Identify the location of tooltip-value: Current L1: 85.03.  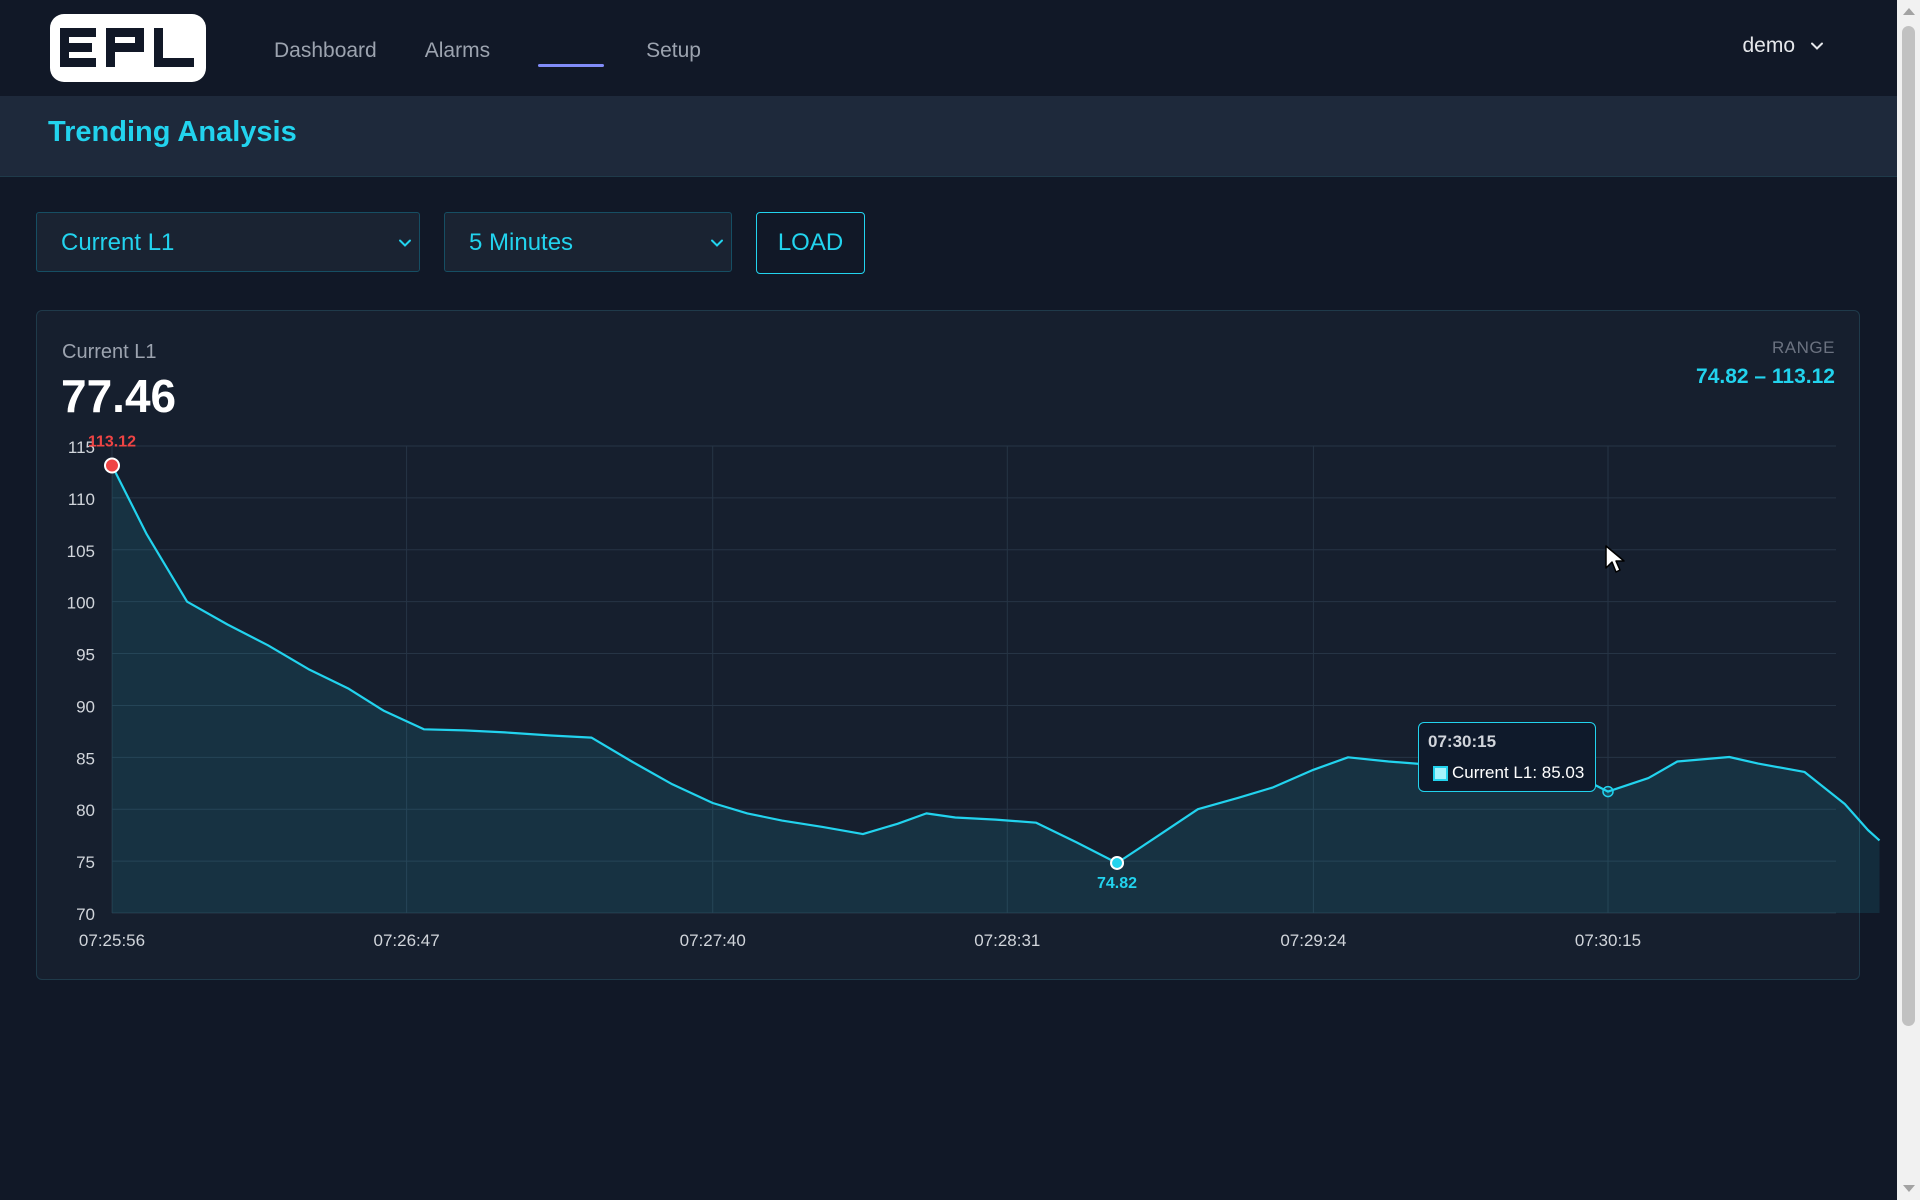
(1518, 772).